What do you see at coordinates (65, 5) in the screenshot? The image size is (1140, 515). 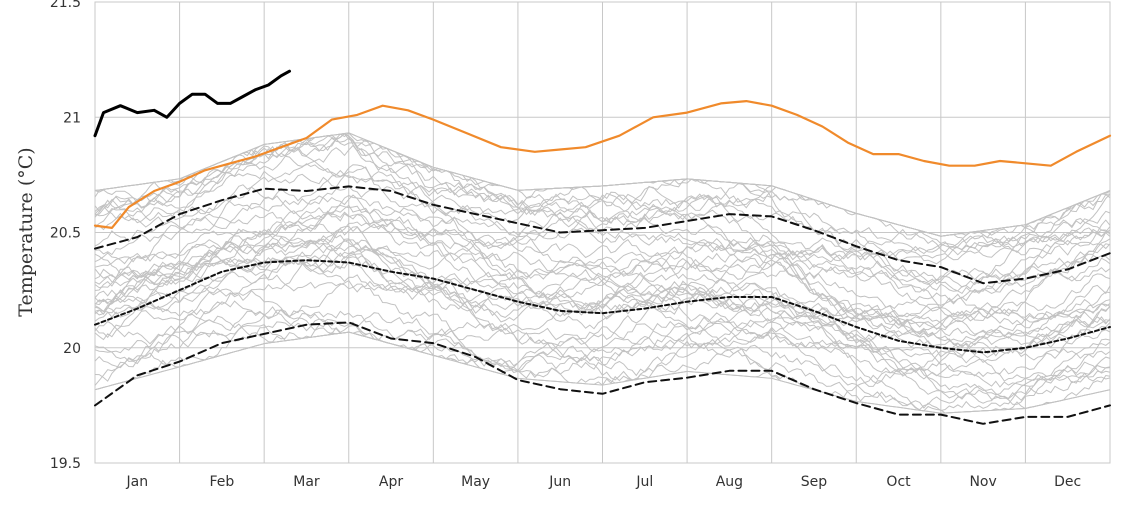 I see `y-tick-label: 21.5` at bounding box center [65, 5].